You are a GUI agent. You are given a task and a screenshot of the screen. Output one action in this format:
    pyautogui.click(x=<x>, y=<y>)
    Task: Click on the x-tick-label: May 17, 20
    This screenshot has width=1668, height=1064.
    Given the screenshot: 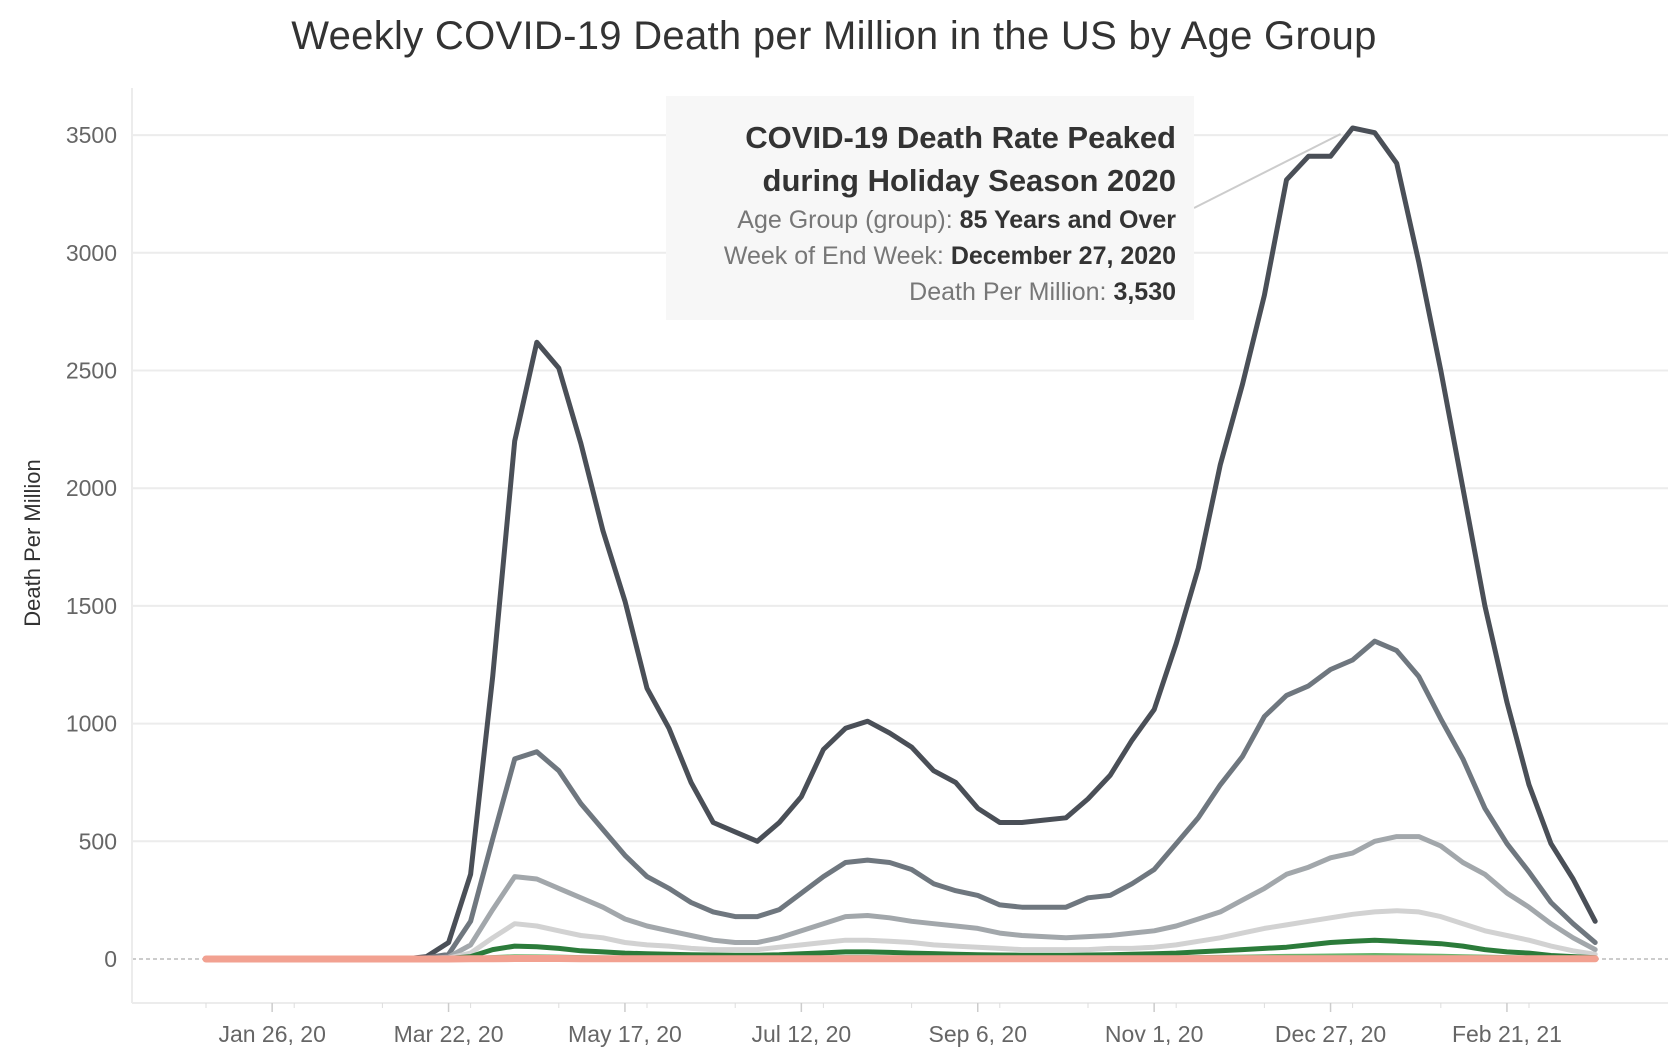 What is the action you would take?
    pyautogui.click(x=625, y=1034)
    